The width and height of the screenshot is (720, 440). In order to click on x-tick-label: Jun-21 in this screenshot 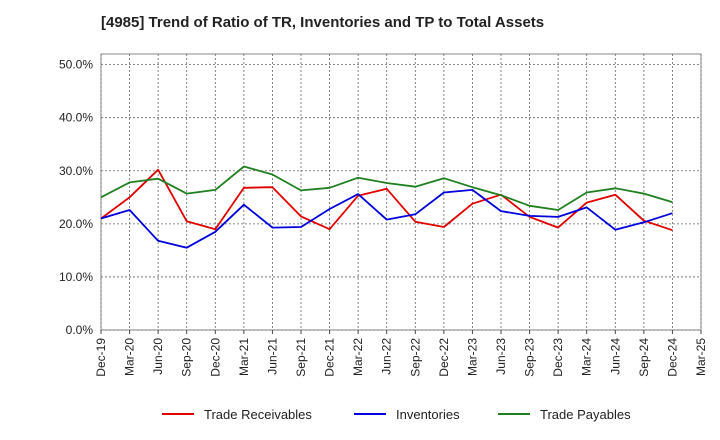, I will do `click(272, 356)`.